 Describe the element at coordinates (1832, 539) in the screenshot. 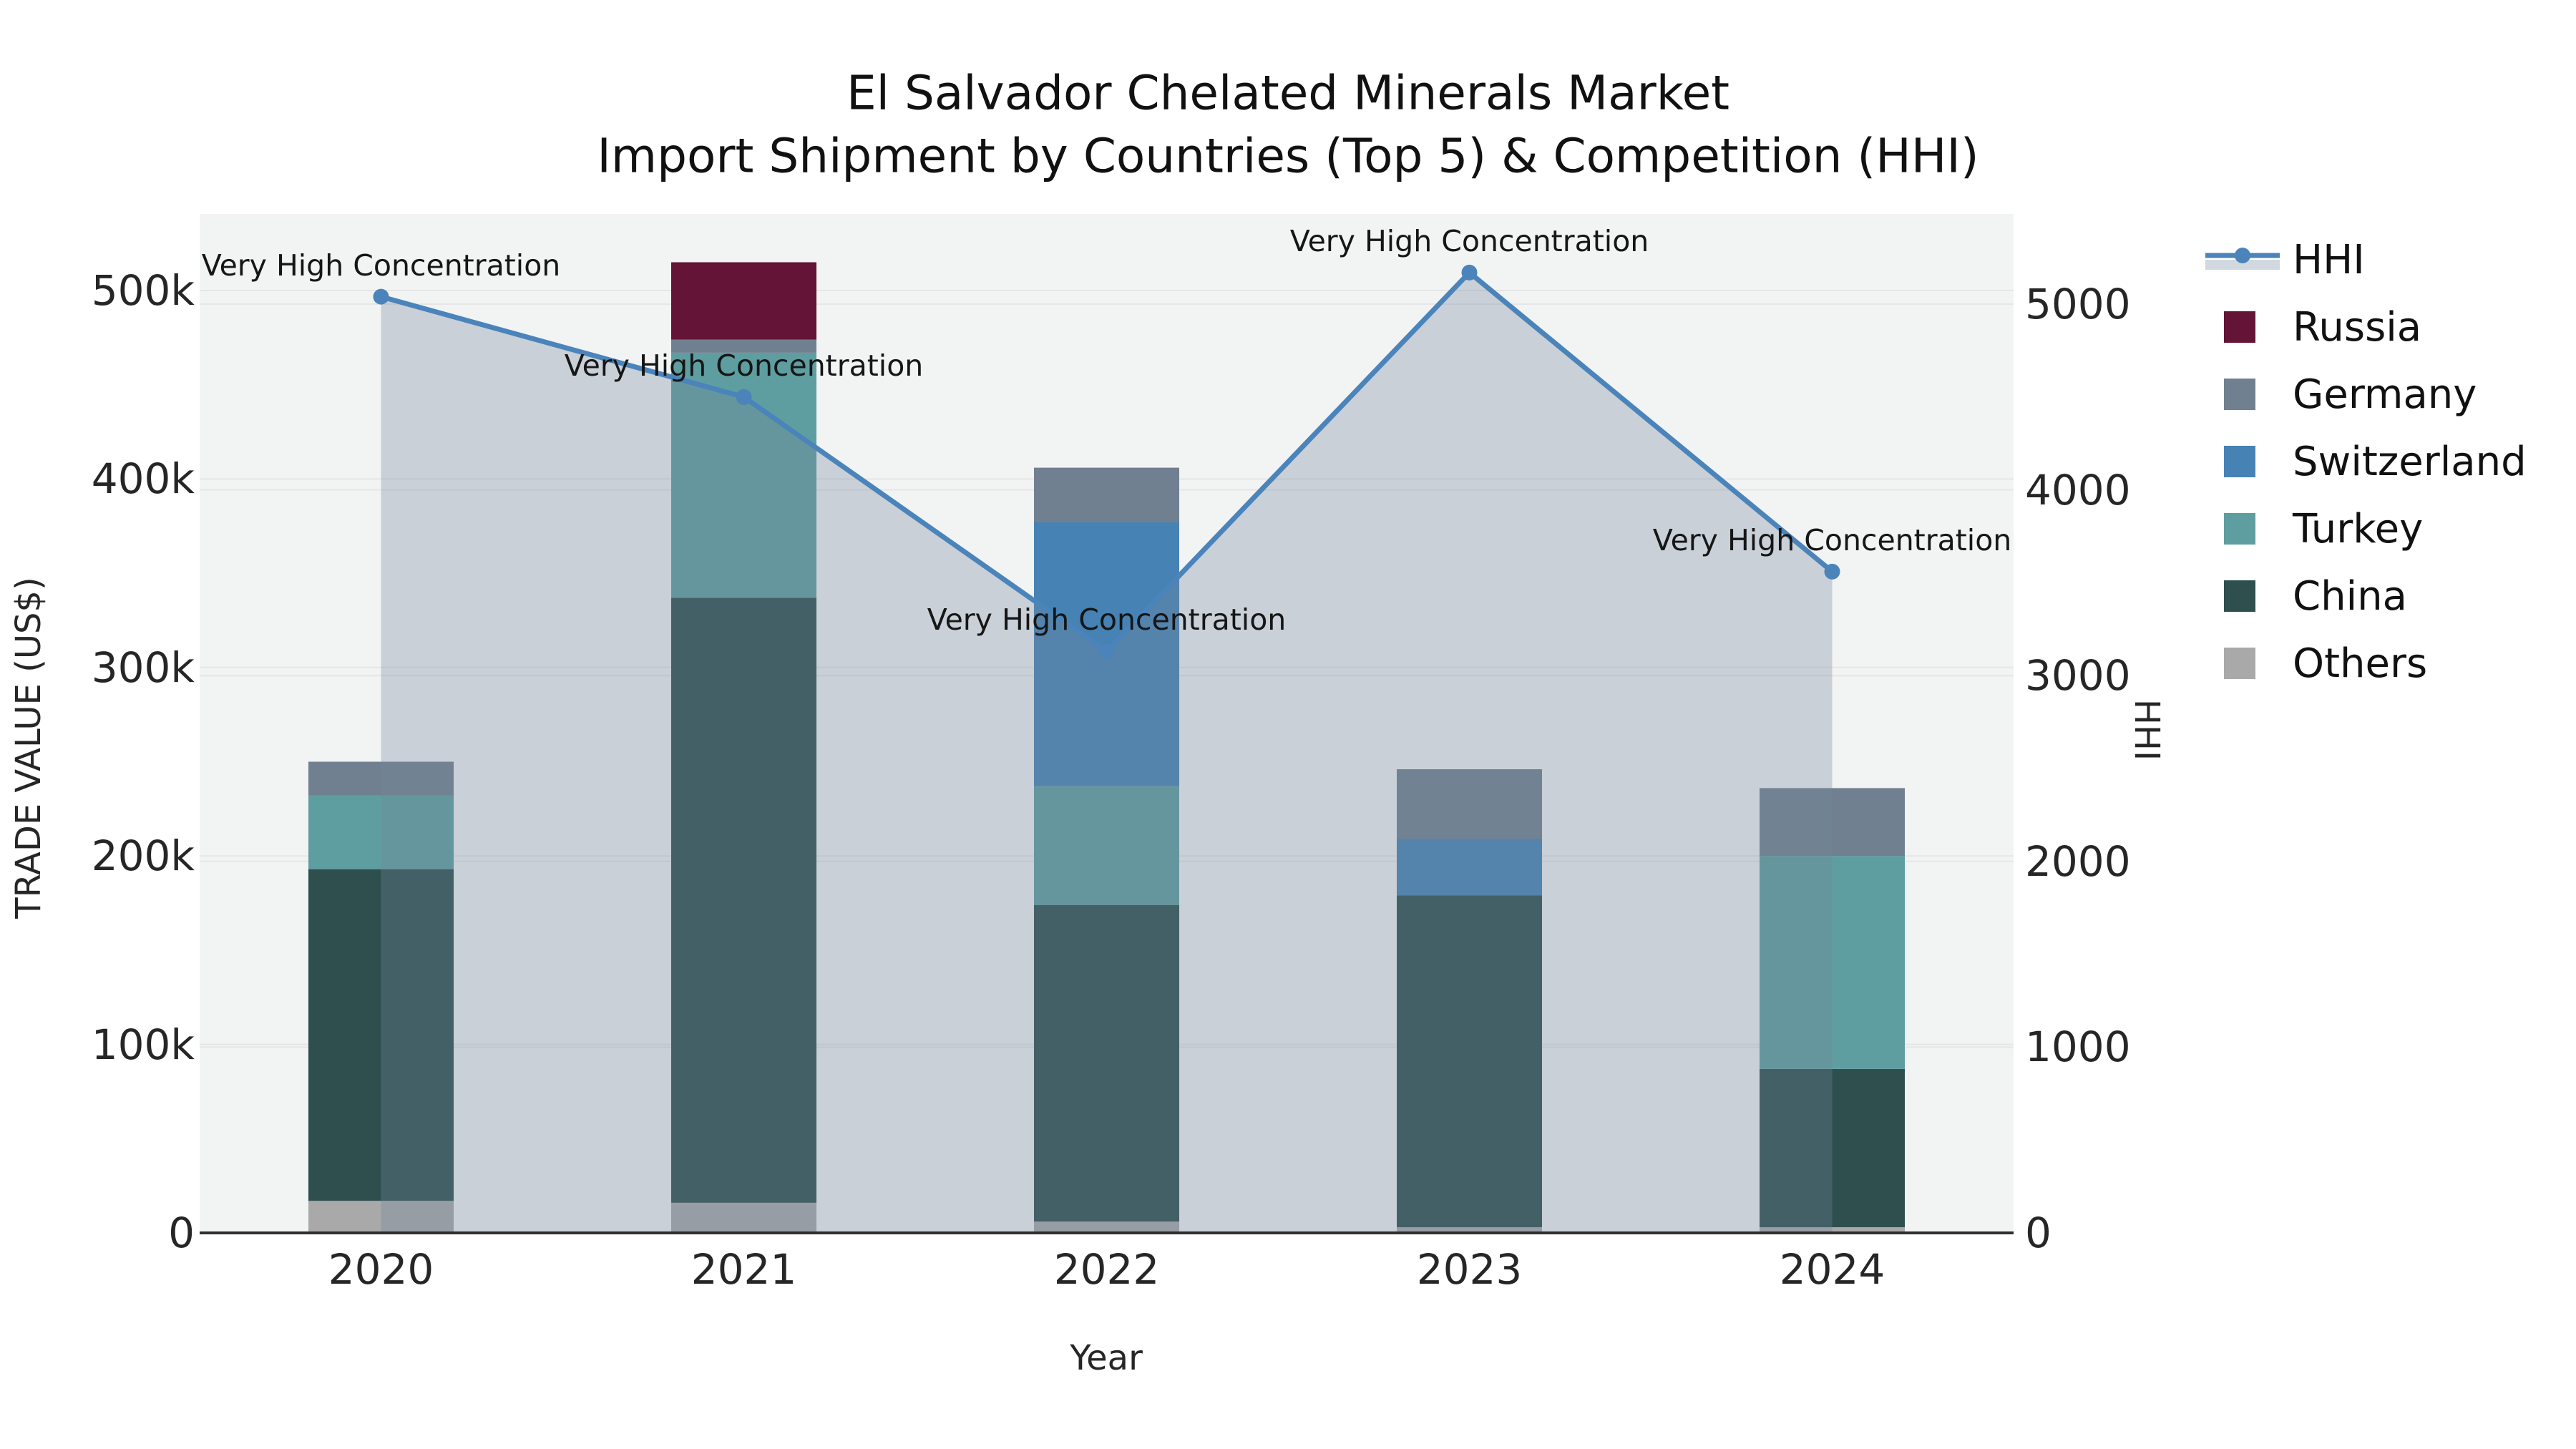

I see `annotation-very-high-concentration-2024: Very High Concentration` at that location.